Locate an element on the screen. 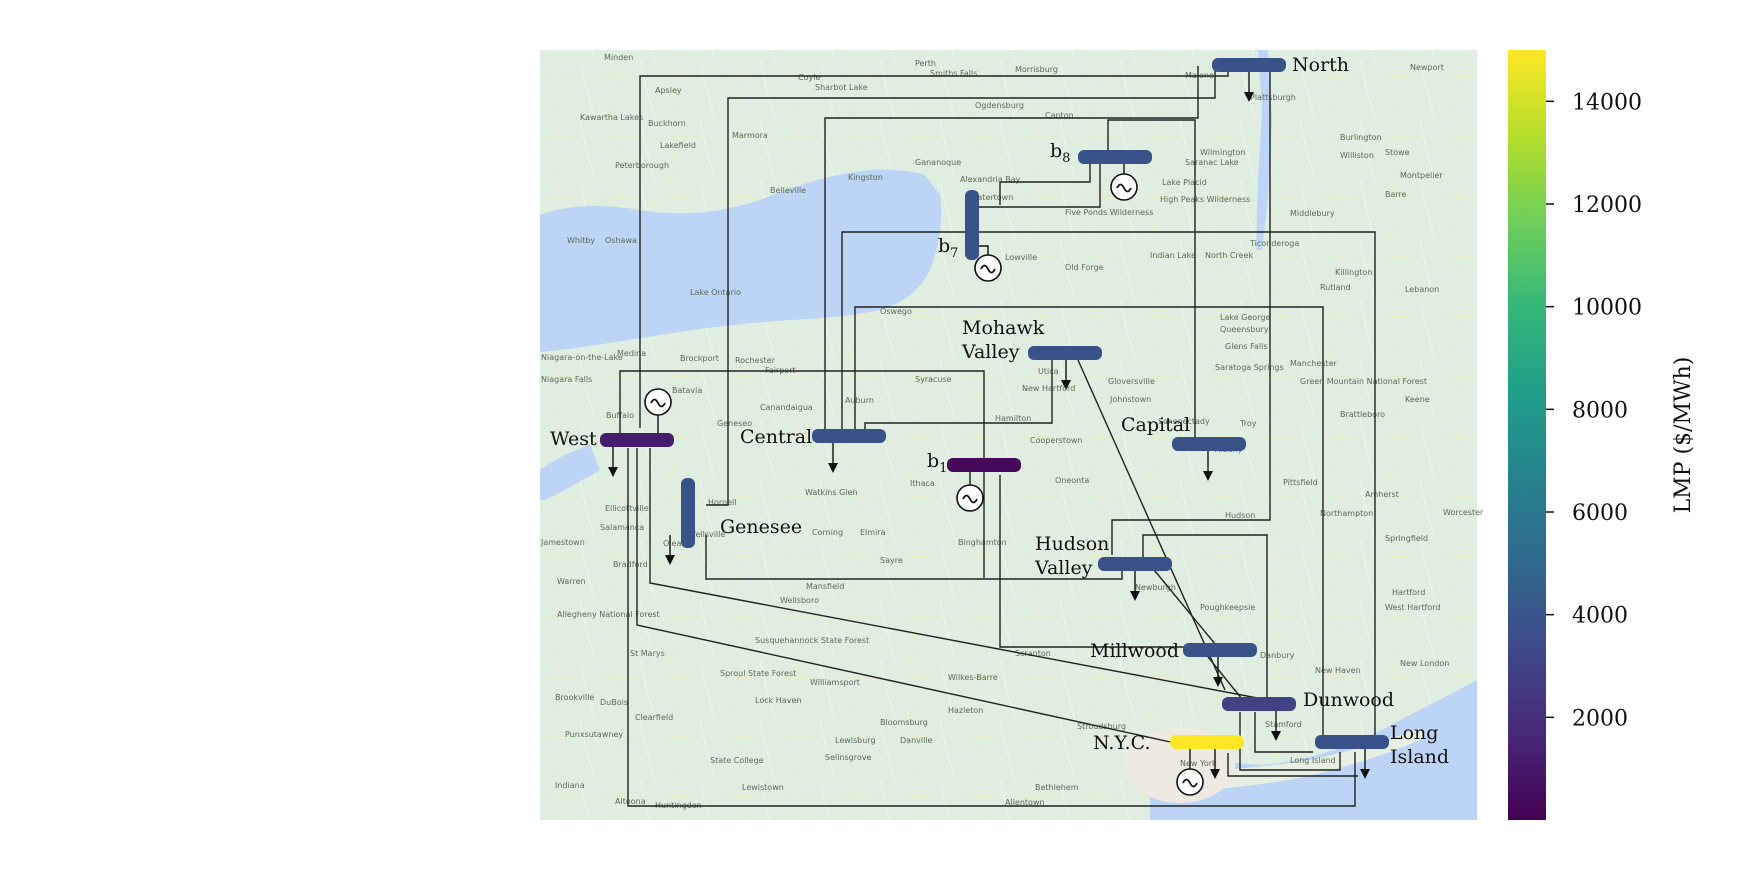  map-place-label: Hornell is located at coordinates (722, 502).